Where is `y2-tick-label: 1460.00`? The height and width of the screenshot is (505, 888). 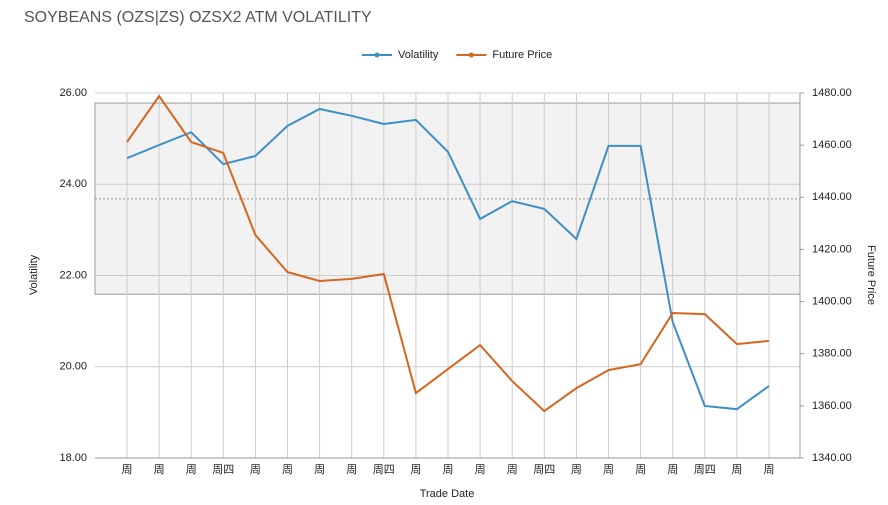
y2-tick-label: 1460.00 is located at coordinates (832, 145).